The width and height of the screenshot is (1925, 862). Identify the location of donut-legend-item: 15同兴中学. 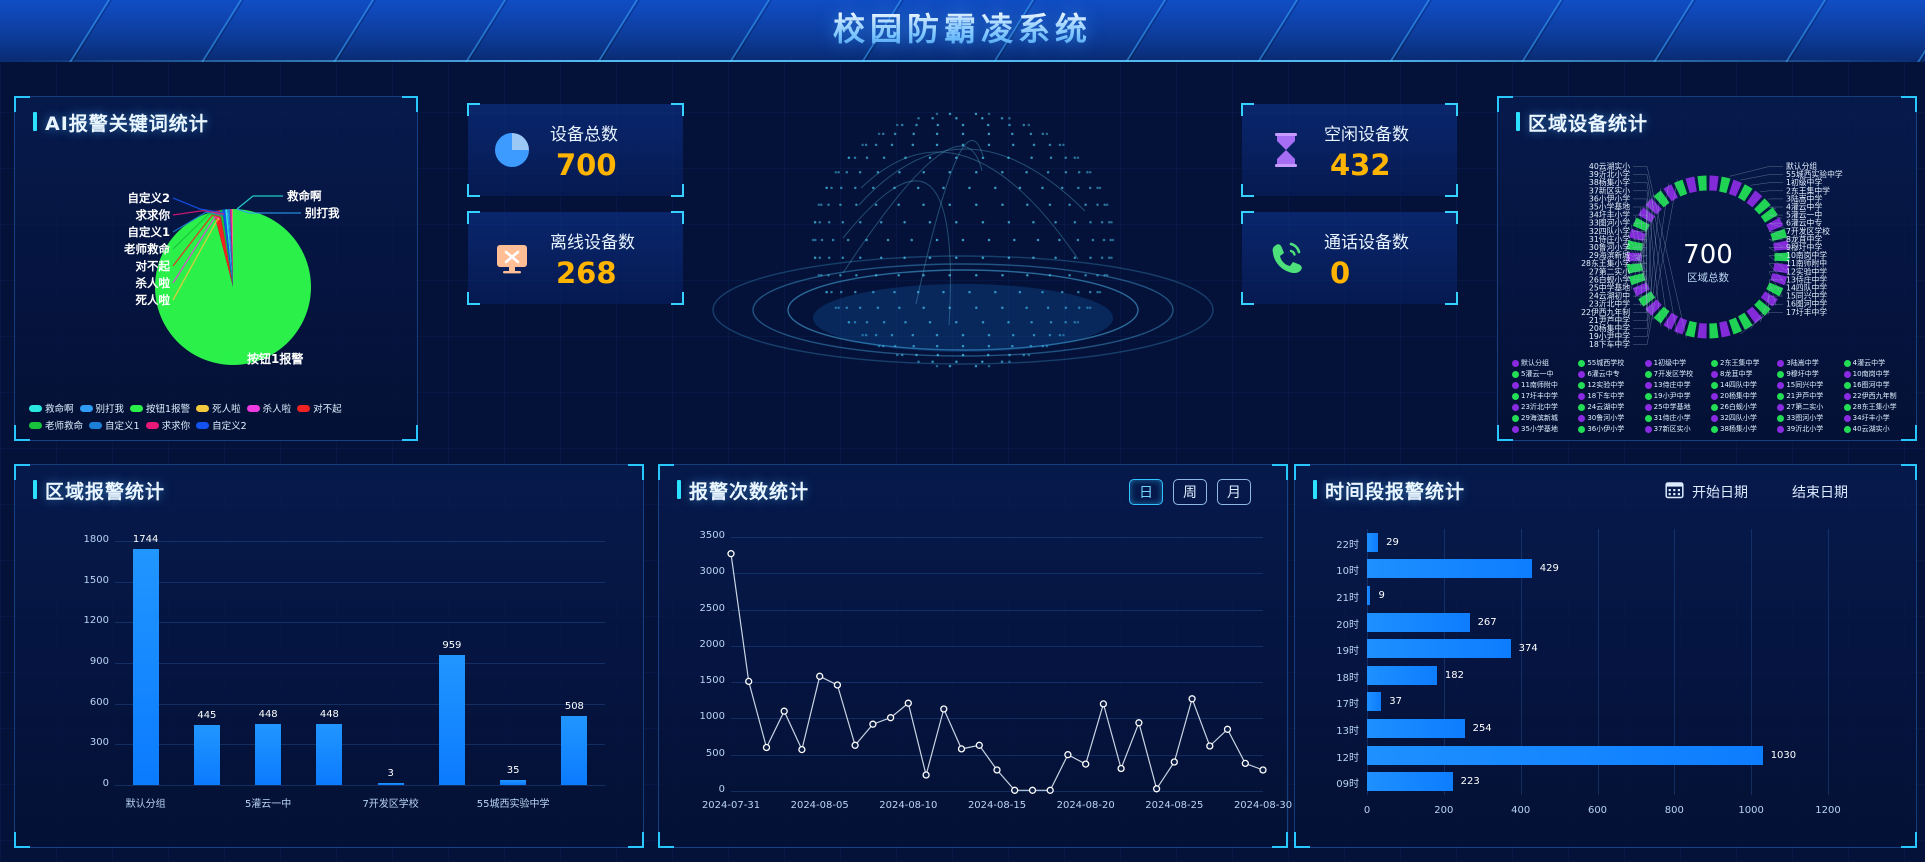
(1809, 385).